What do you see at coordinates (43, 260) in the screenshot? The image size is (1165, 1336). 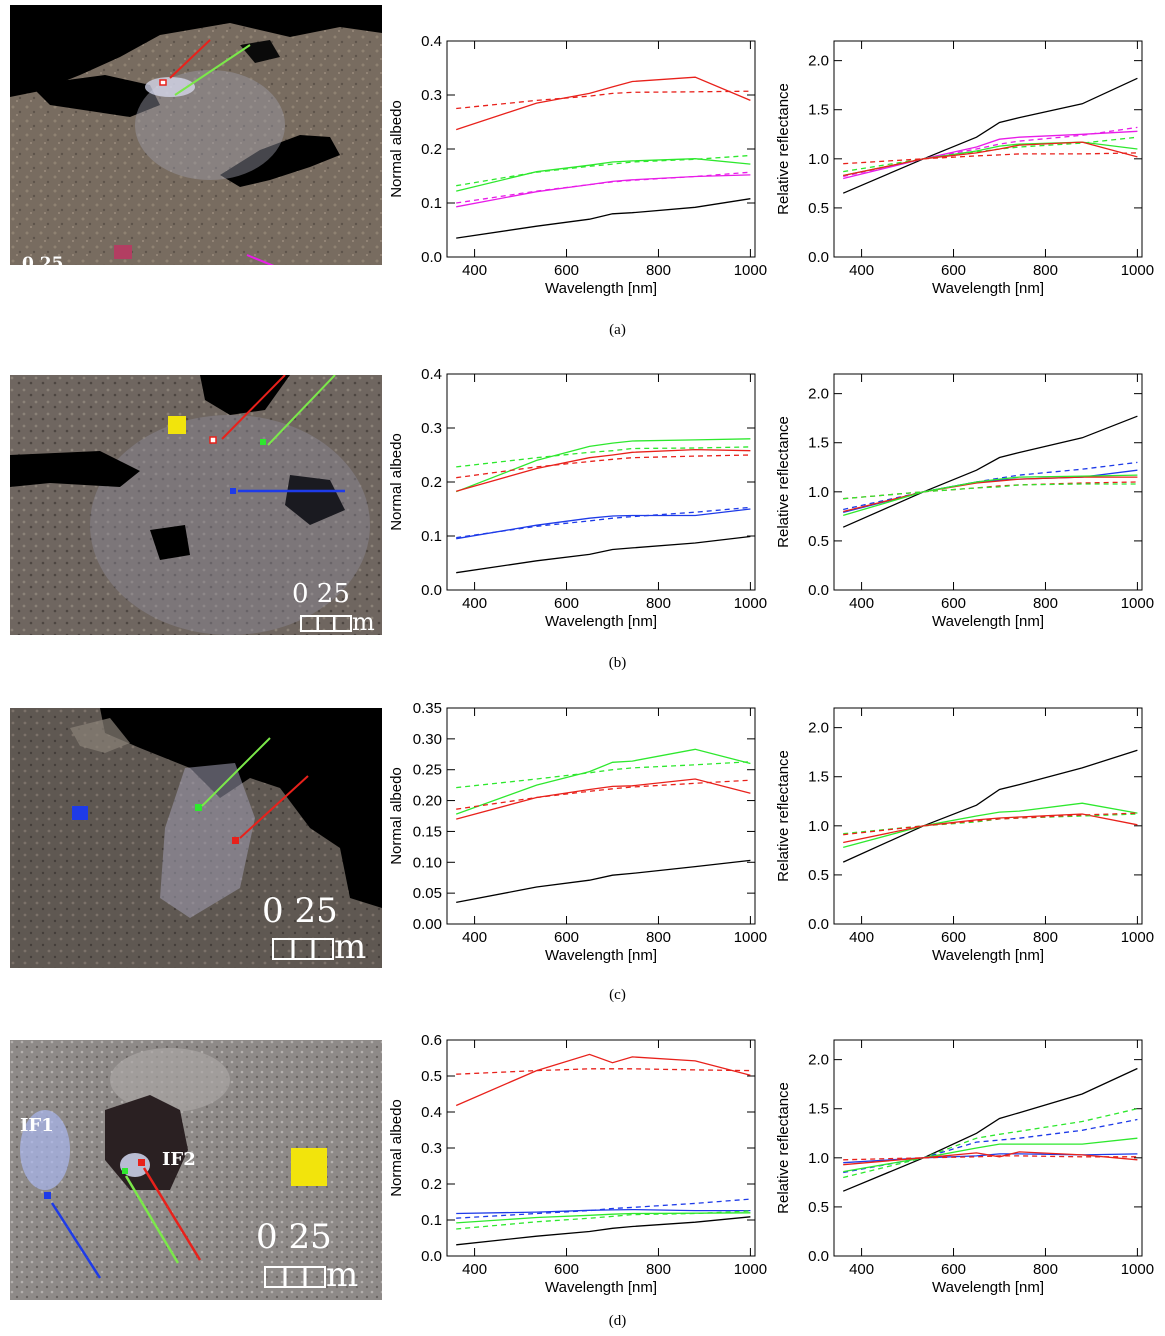 I see `scale-numbers-a: 0 25` at bounding box center [43, 260].